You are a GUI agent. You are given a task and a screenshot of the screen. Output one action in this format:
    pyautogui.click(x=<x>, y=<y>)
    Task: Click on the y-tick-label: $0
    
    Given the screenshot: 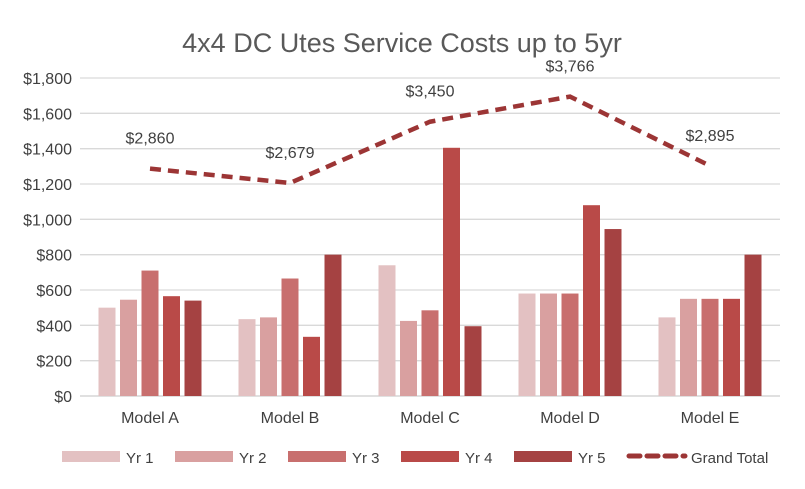 What is the action you would take?
    pyautogui.click(x=63, y=397)
    